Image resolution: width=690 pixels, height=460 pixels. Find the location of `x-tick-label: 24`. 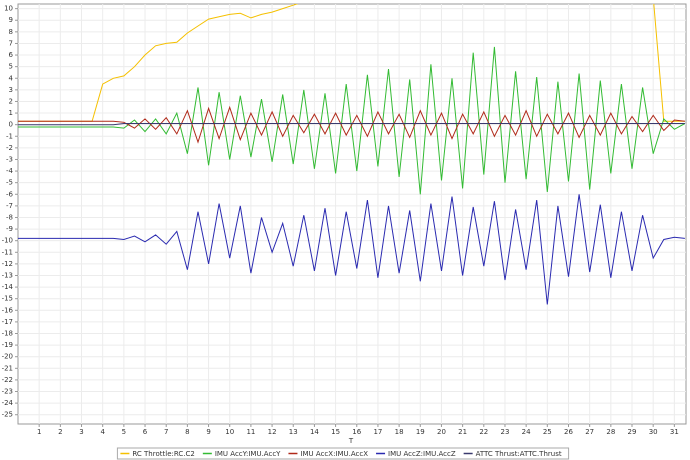

x-tick-label: 24 is located at coordinates (526, 432).